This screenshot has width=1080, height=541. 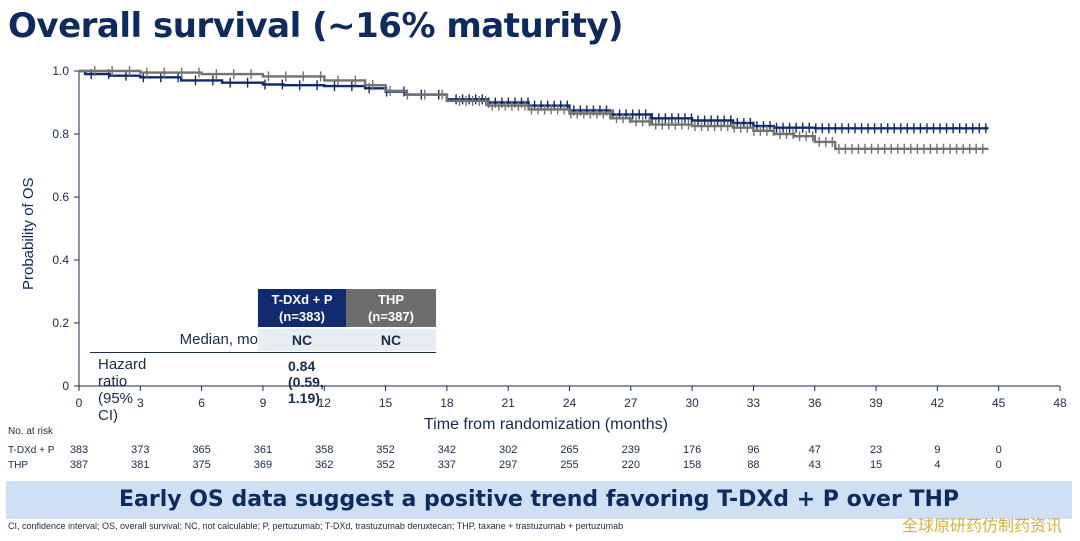 What do you see at coordinates (201, 465) in the screenshot?
I see `at-risk-value: 375` at bounding box center [201, 465].